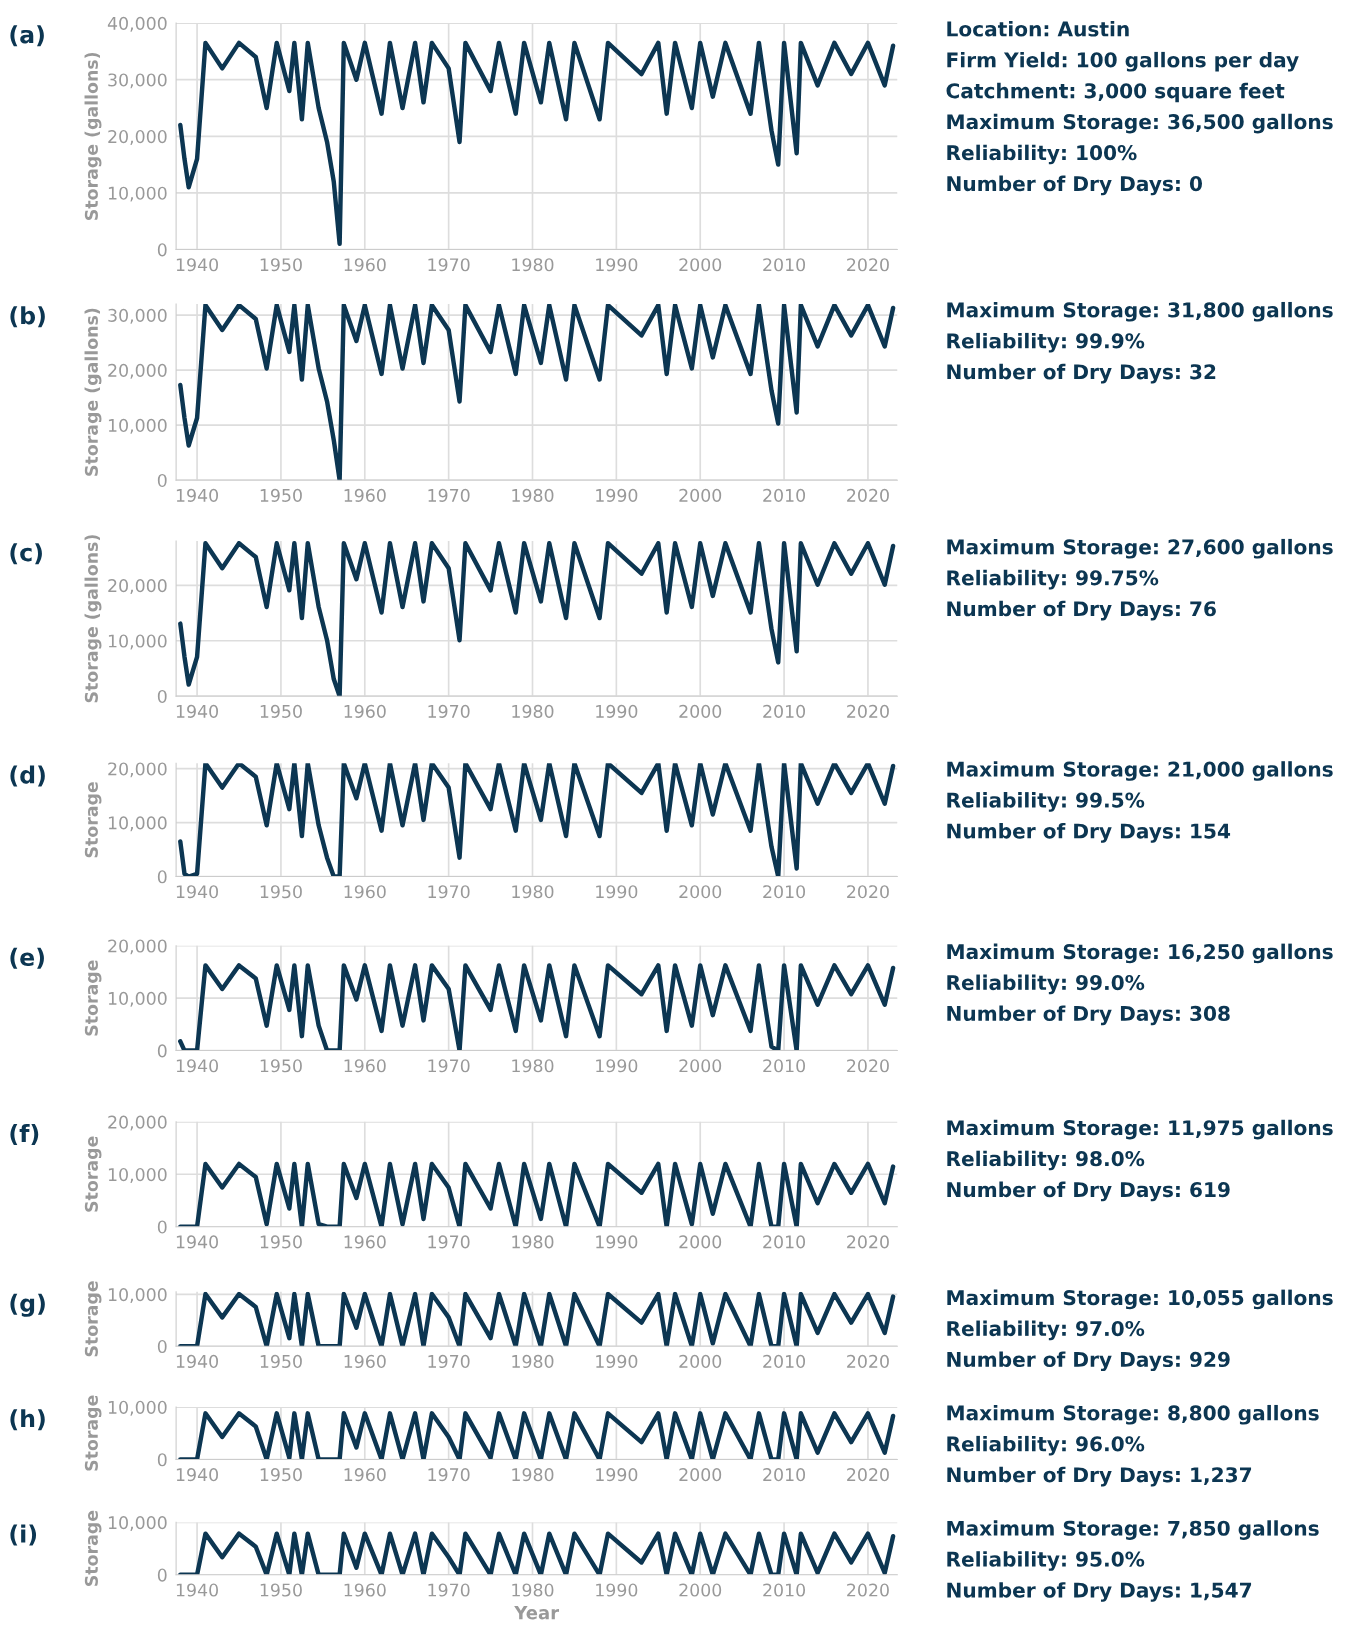 The width and height of the screenshot is (1369, 1644). I want to click on text: Reliability: 96.0%, so click(1046, 1445).